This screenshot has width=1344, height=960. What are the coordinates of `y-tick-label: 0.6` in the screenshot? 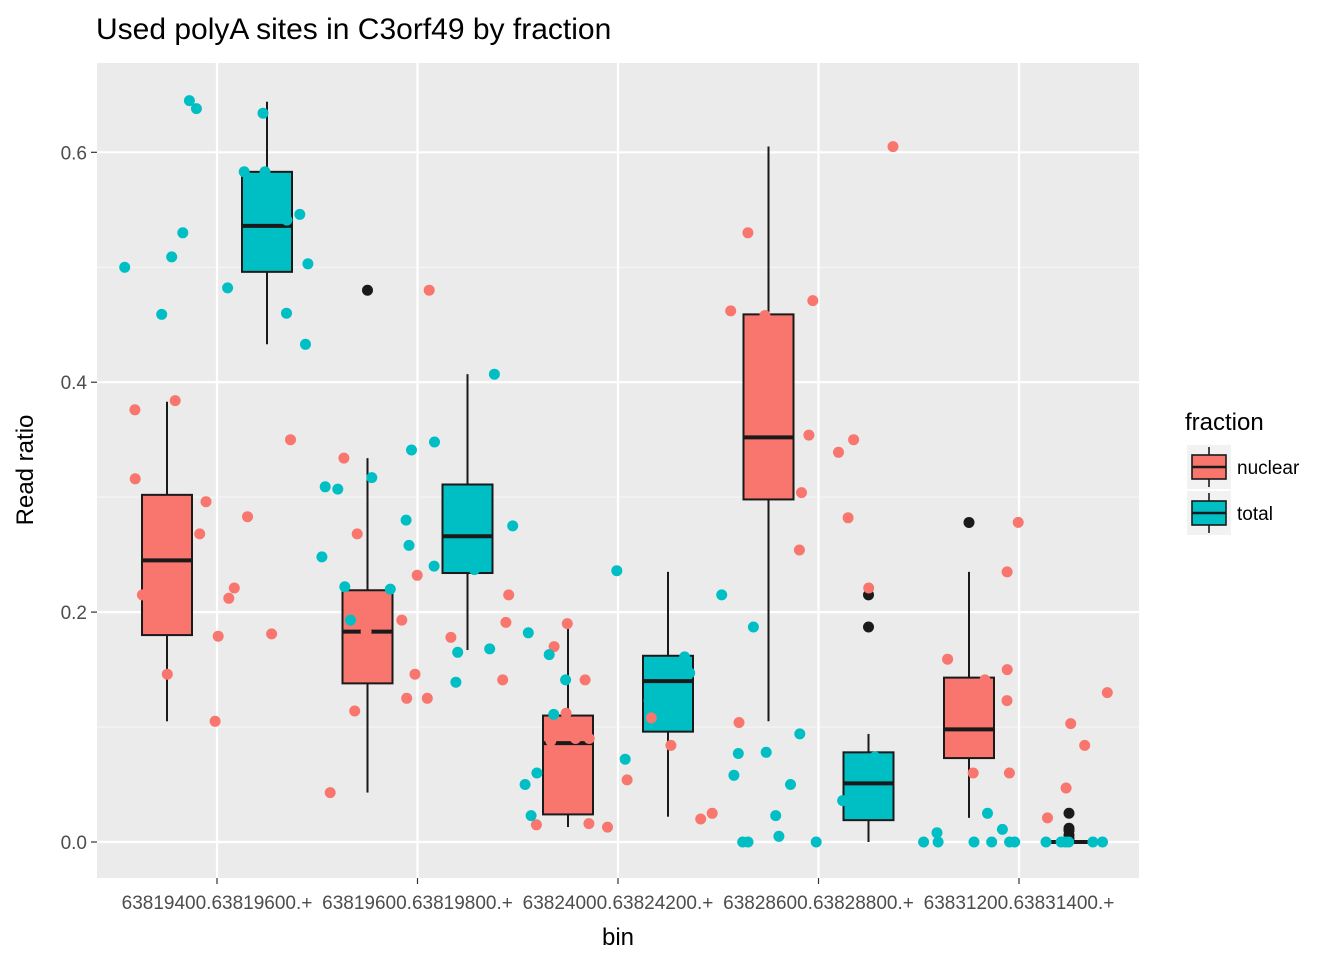 It's located at (74, 153).